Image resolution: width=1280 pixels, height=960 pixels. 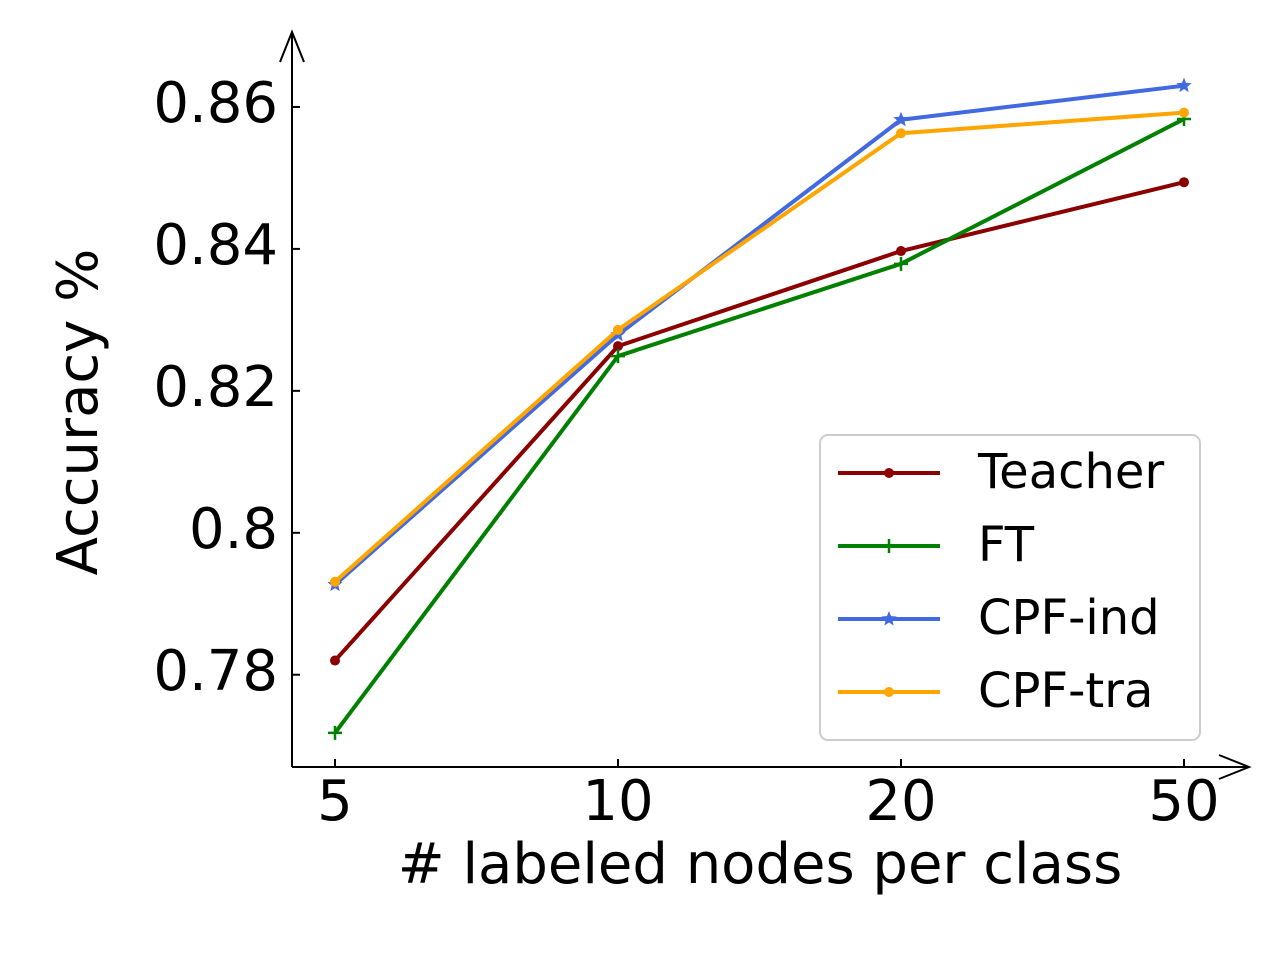 I want to click on legend-box, so click(x=1010, y=587).